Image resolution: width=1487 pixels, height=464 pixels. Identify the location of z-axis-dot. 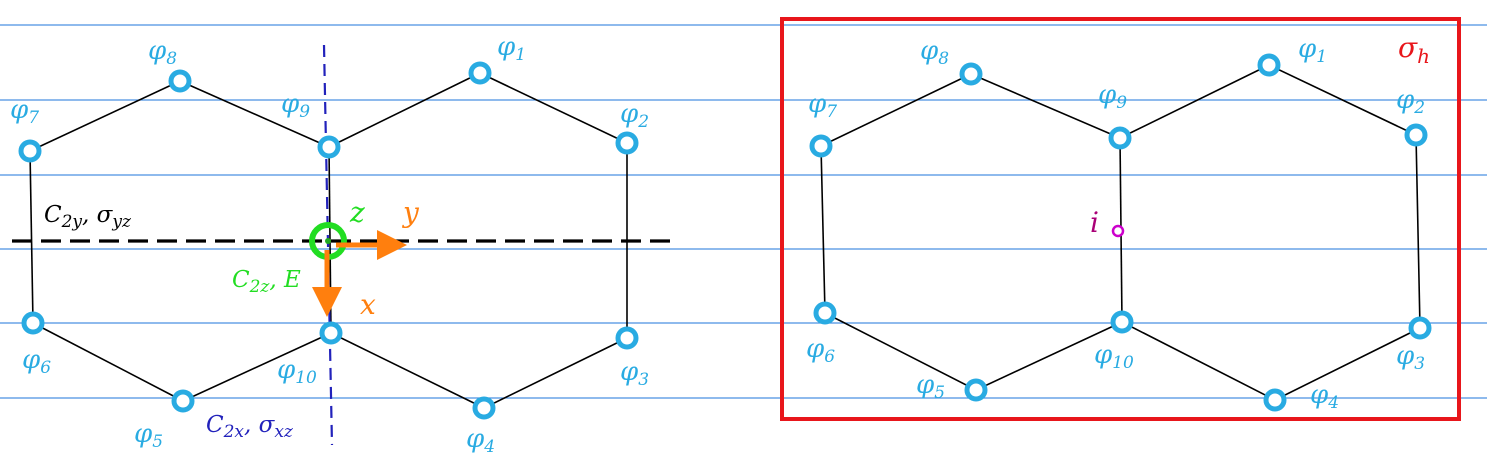
(328, 241).